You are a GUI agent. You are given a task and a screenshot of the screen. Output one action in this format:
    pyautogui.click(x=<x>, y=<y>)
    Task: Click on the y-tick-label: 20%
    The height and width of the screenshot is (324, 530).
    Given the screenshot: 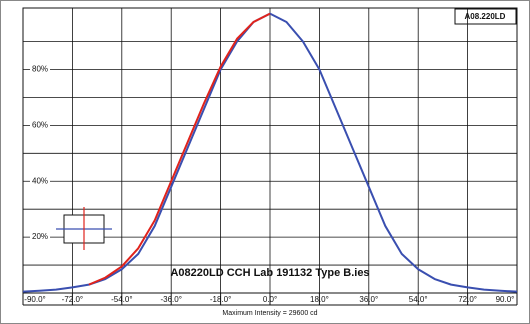 What is the action you would take?
    pyautogui.click(x=40, y=236)
    